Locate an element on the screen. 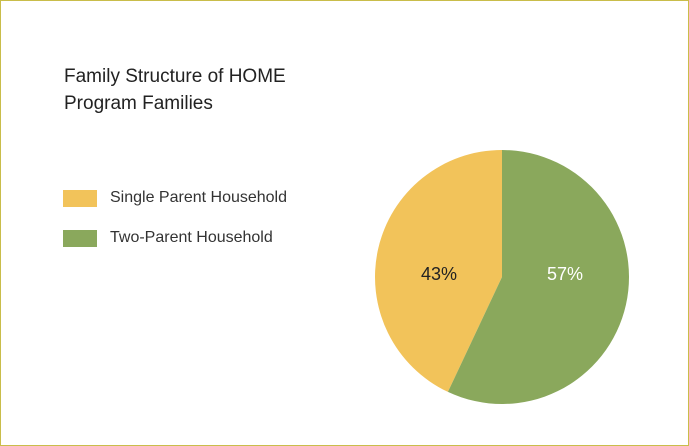  pie-slice-single-parent is located at coordinates (438, 271).